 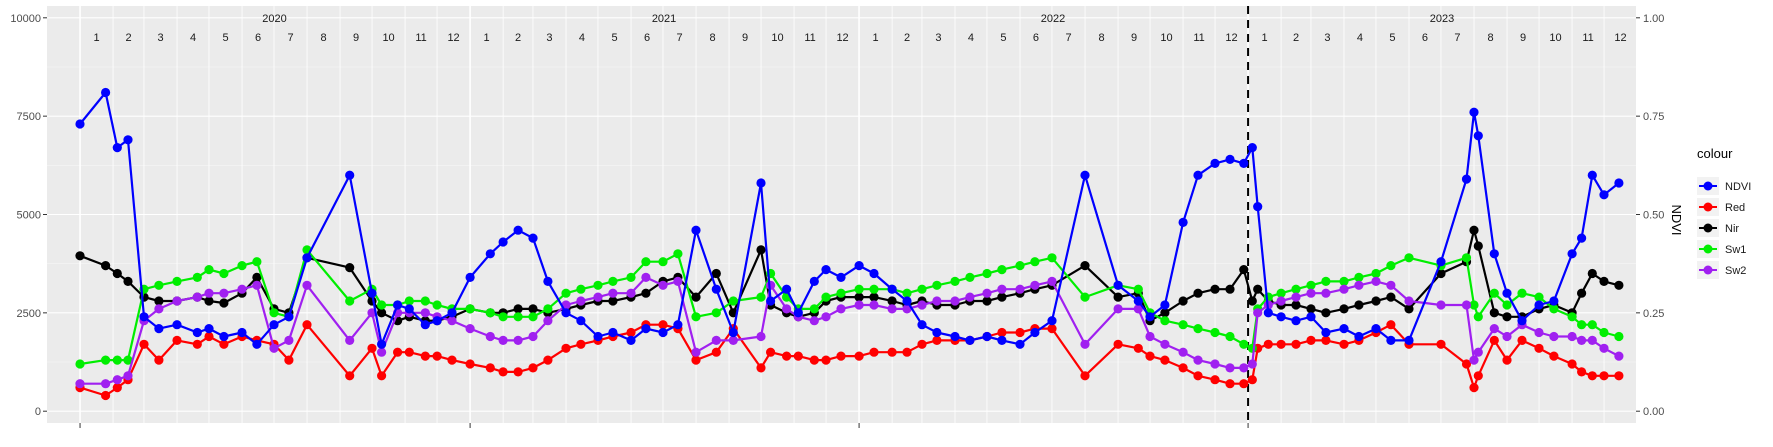 I want to click on month-label: 5, so click(x=225, y=38).